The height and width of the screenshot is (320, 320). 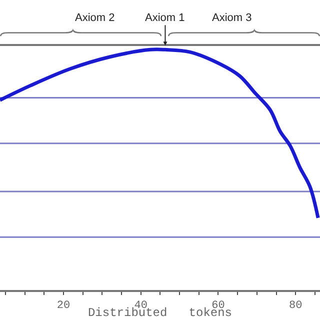 What do you see at coordinates (165, 18) in the screenshot?
I see `annotation: Axiom 1` at bounding box center [165, 18].